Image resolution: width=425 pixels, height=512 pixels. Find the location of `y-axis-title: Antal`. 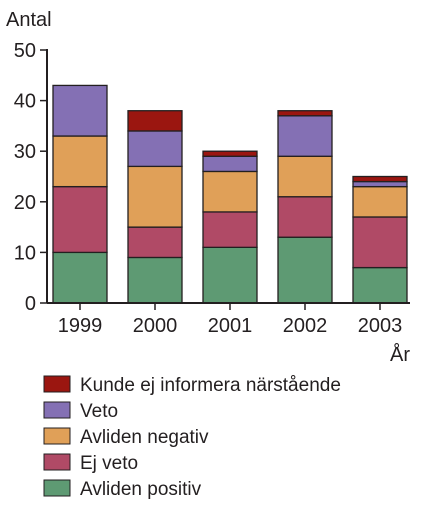

y-axis-title: Antal is located at coordinates (29, 20).